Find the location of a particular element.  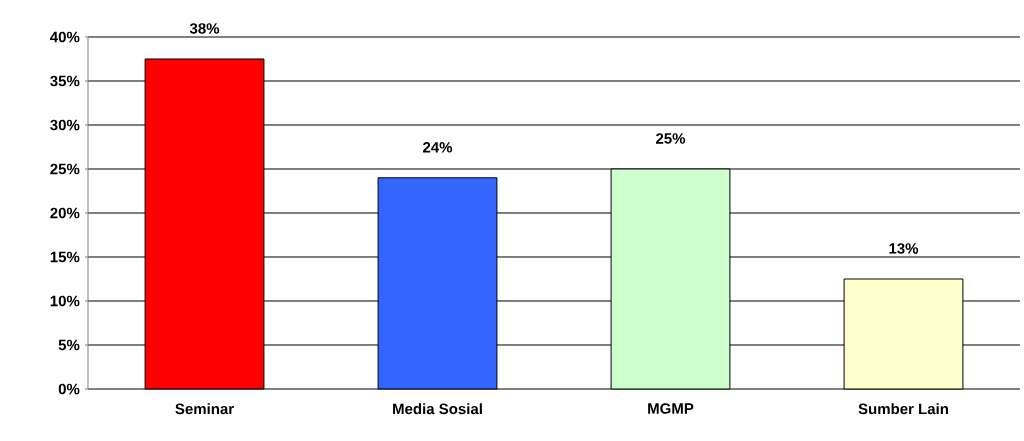

x-tick-label: Sumber Lain is located at coordinates (903, 409).